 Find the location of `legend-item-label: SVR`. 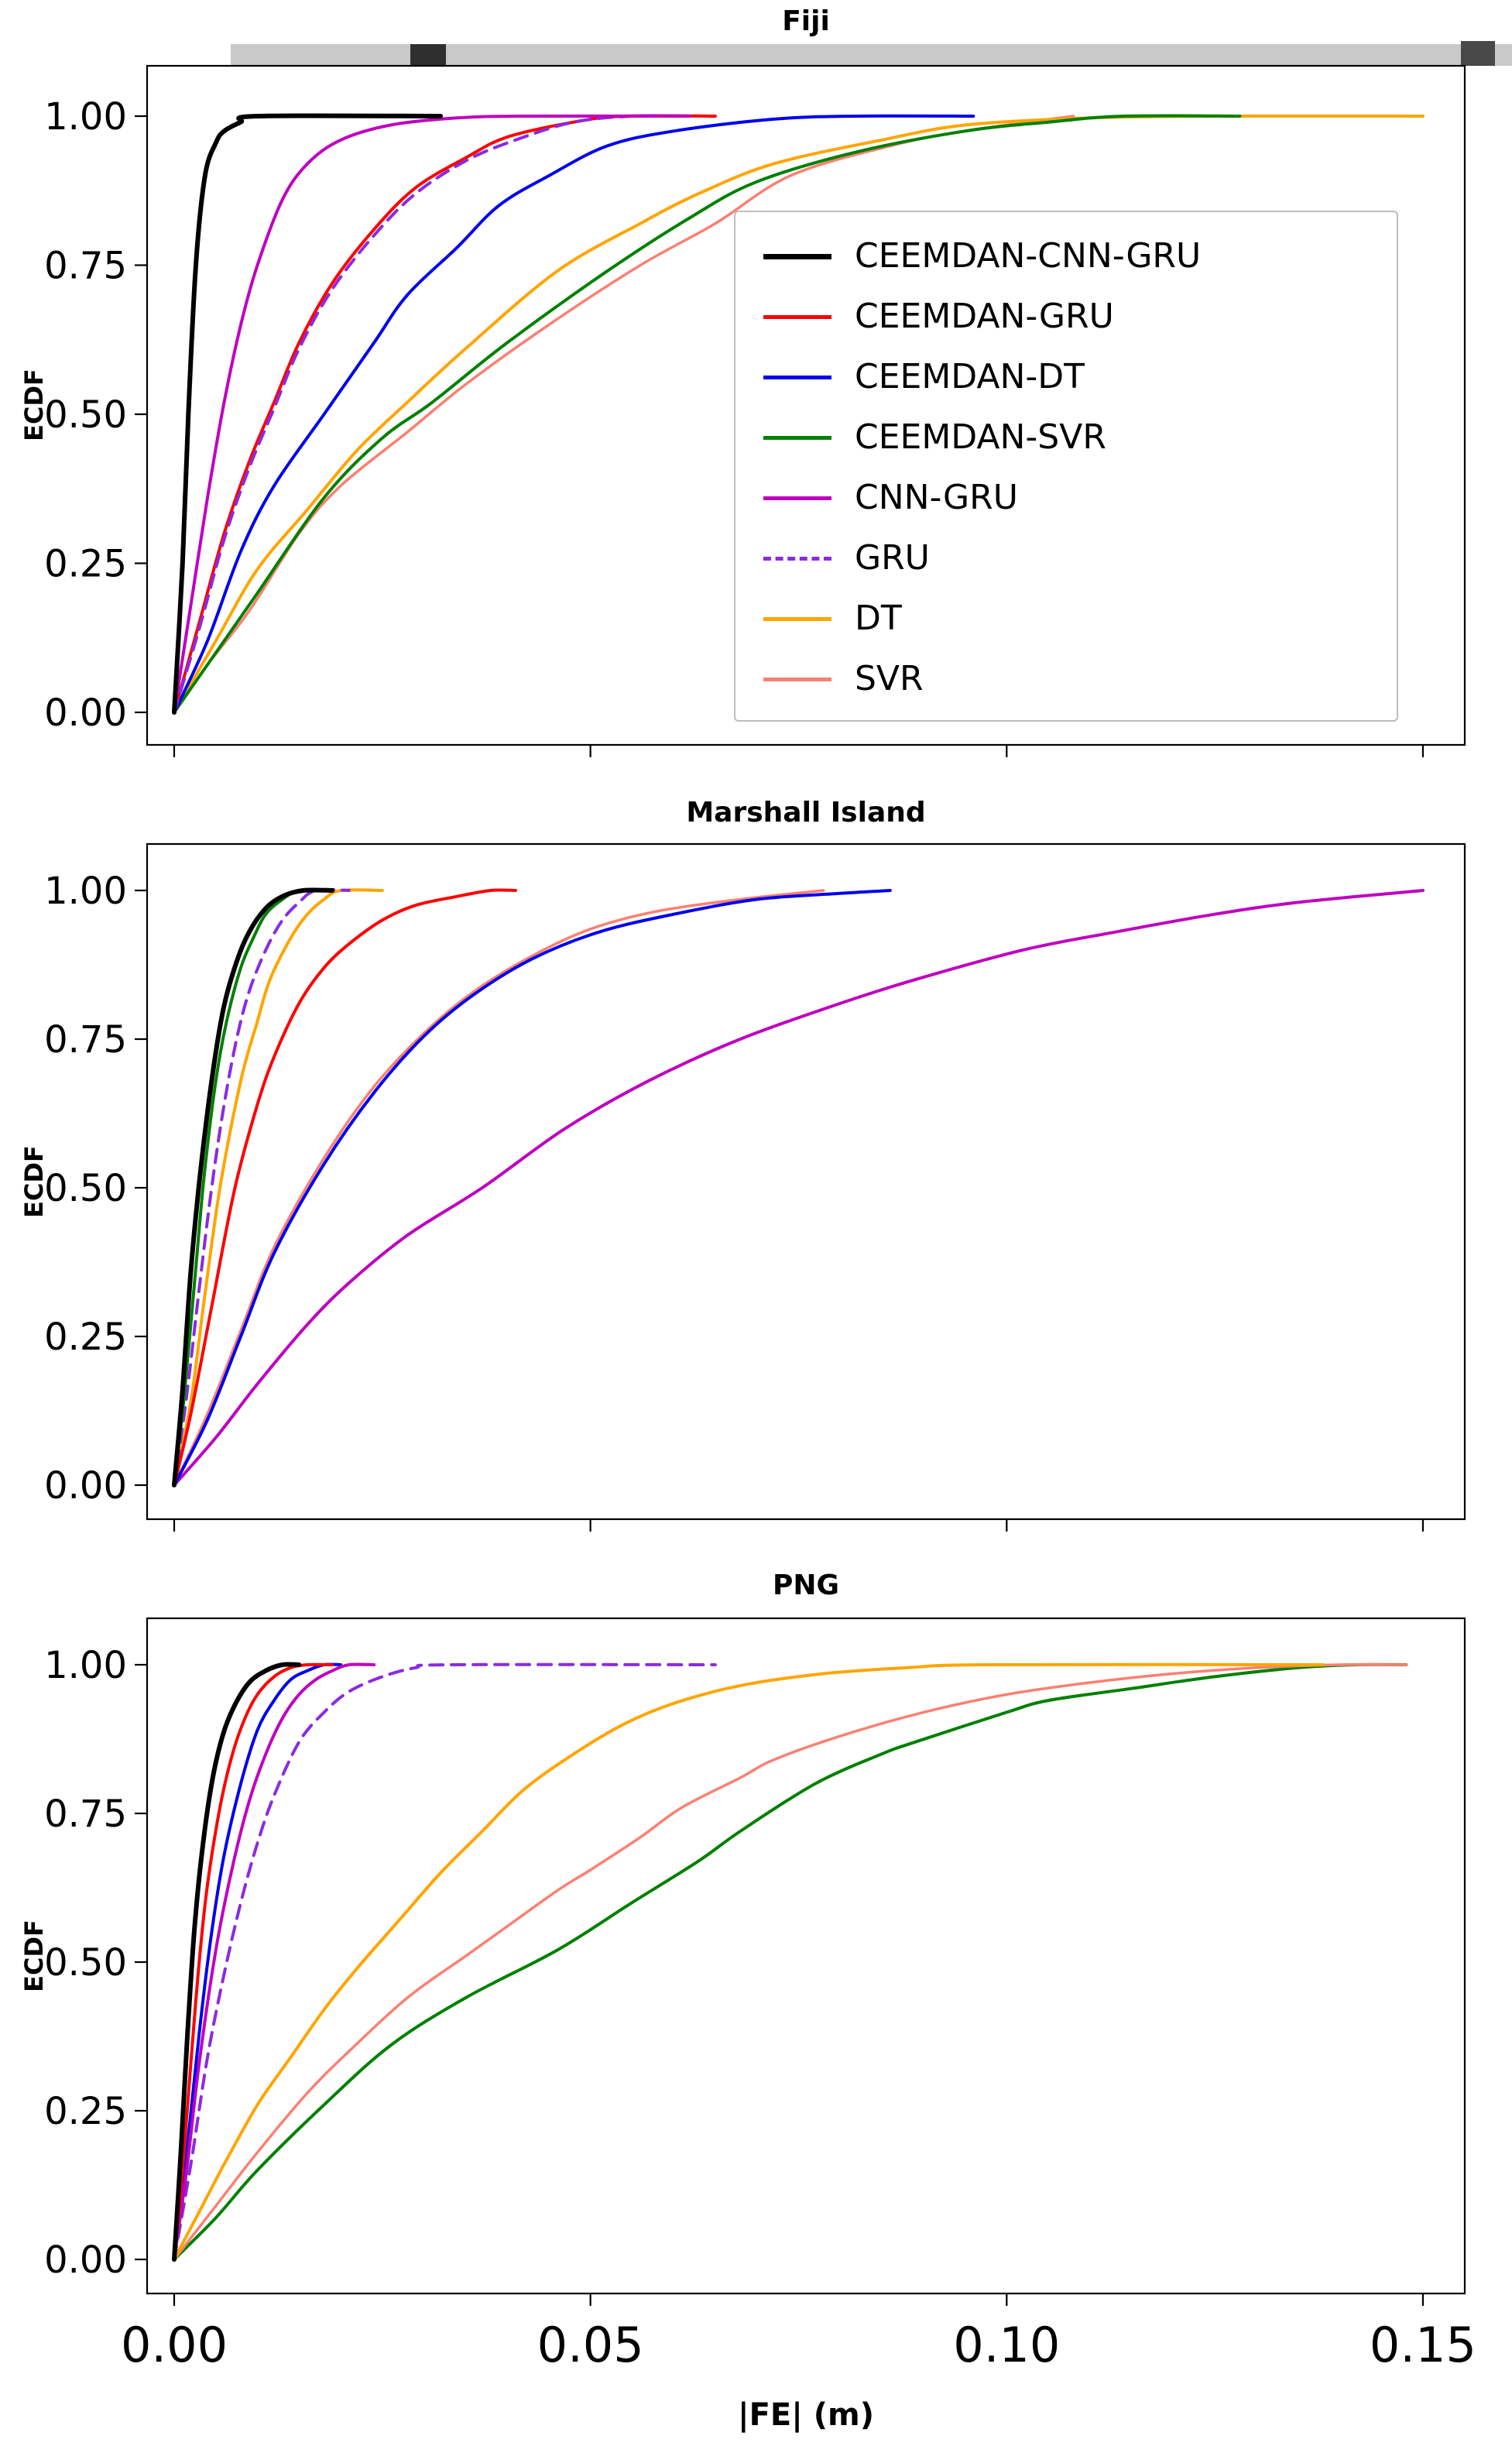

legend-item-label: SVR is located at coordinates (889, 678).